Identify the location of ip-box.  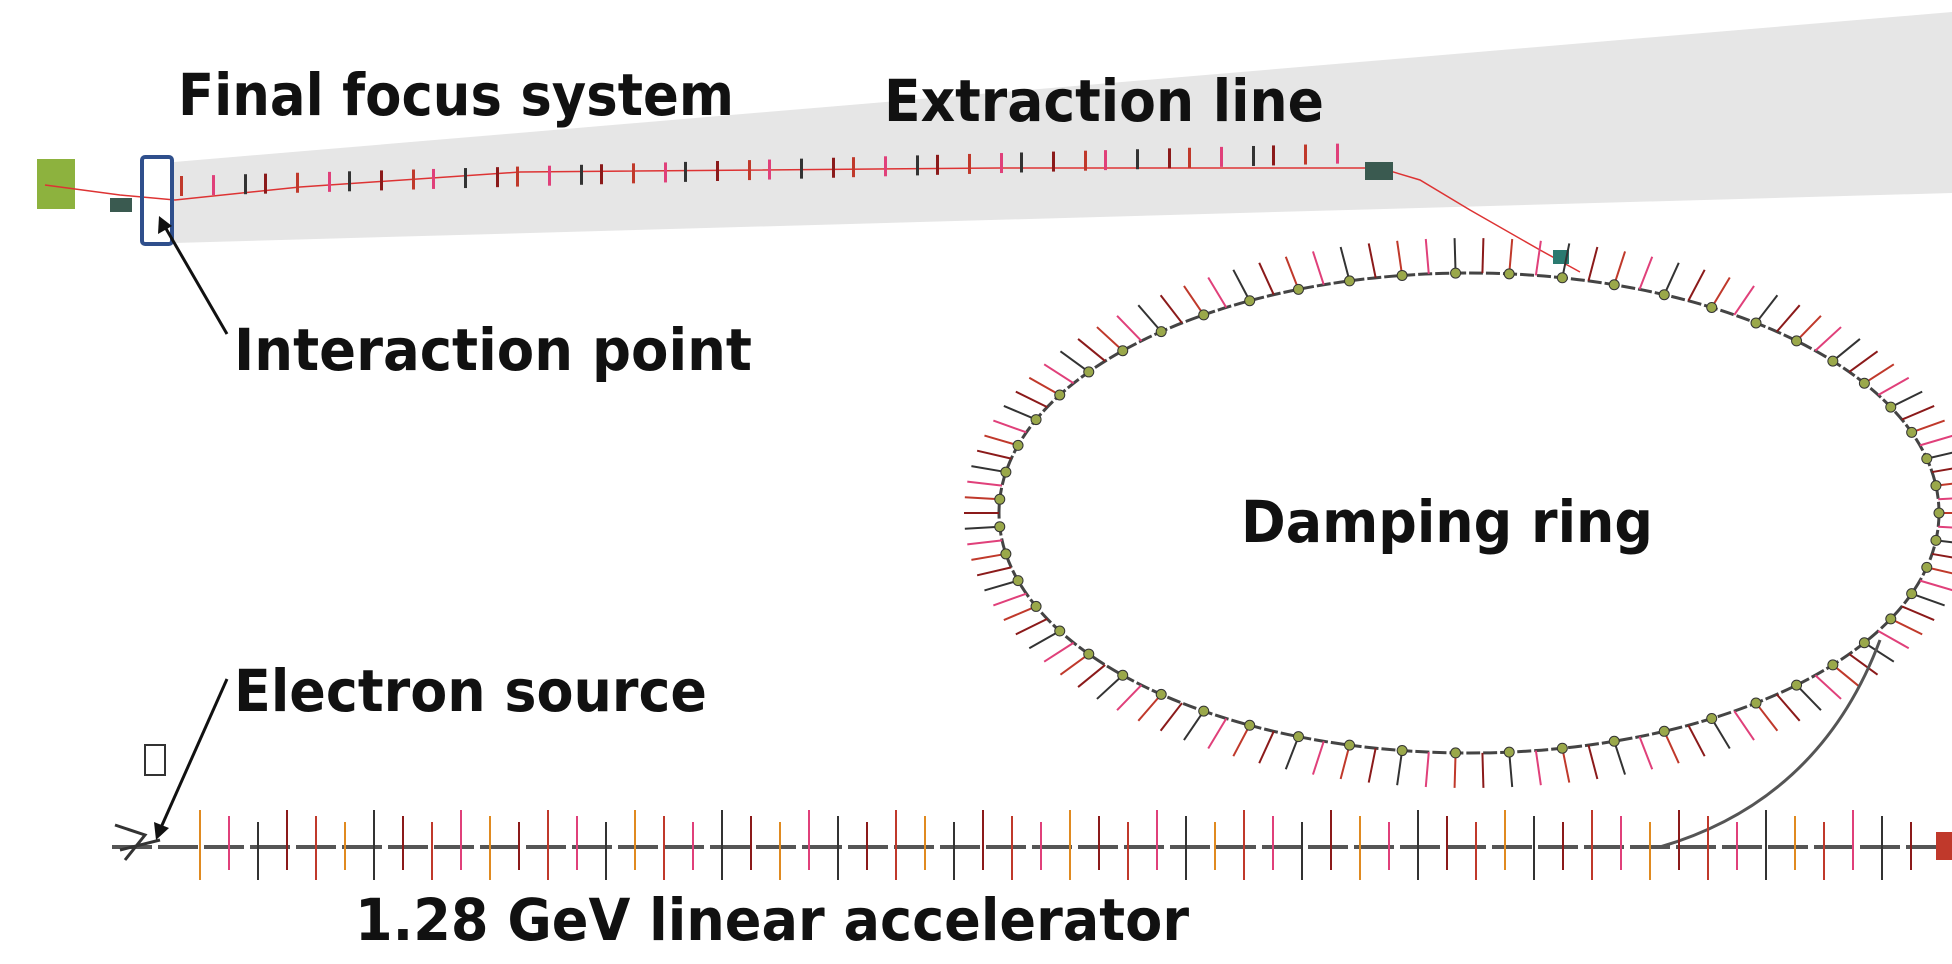
(157, 200).